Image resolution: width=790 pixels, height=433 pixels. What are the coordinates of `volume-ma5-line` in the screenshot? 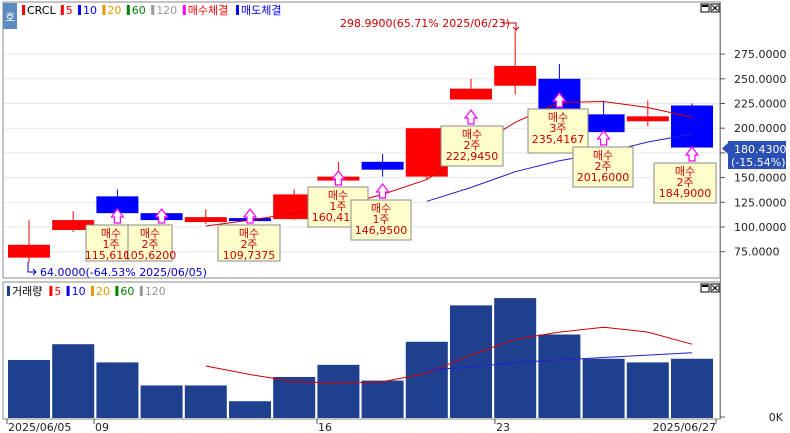 It's located at (449, 355).